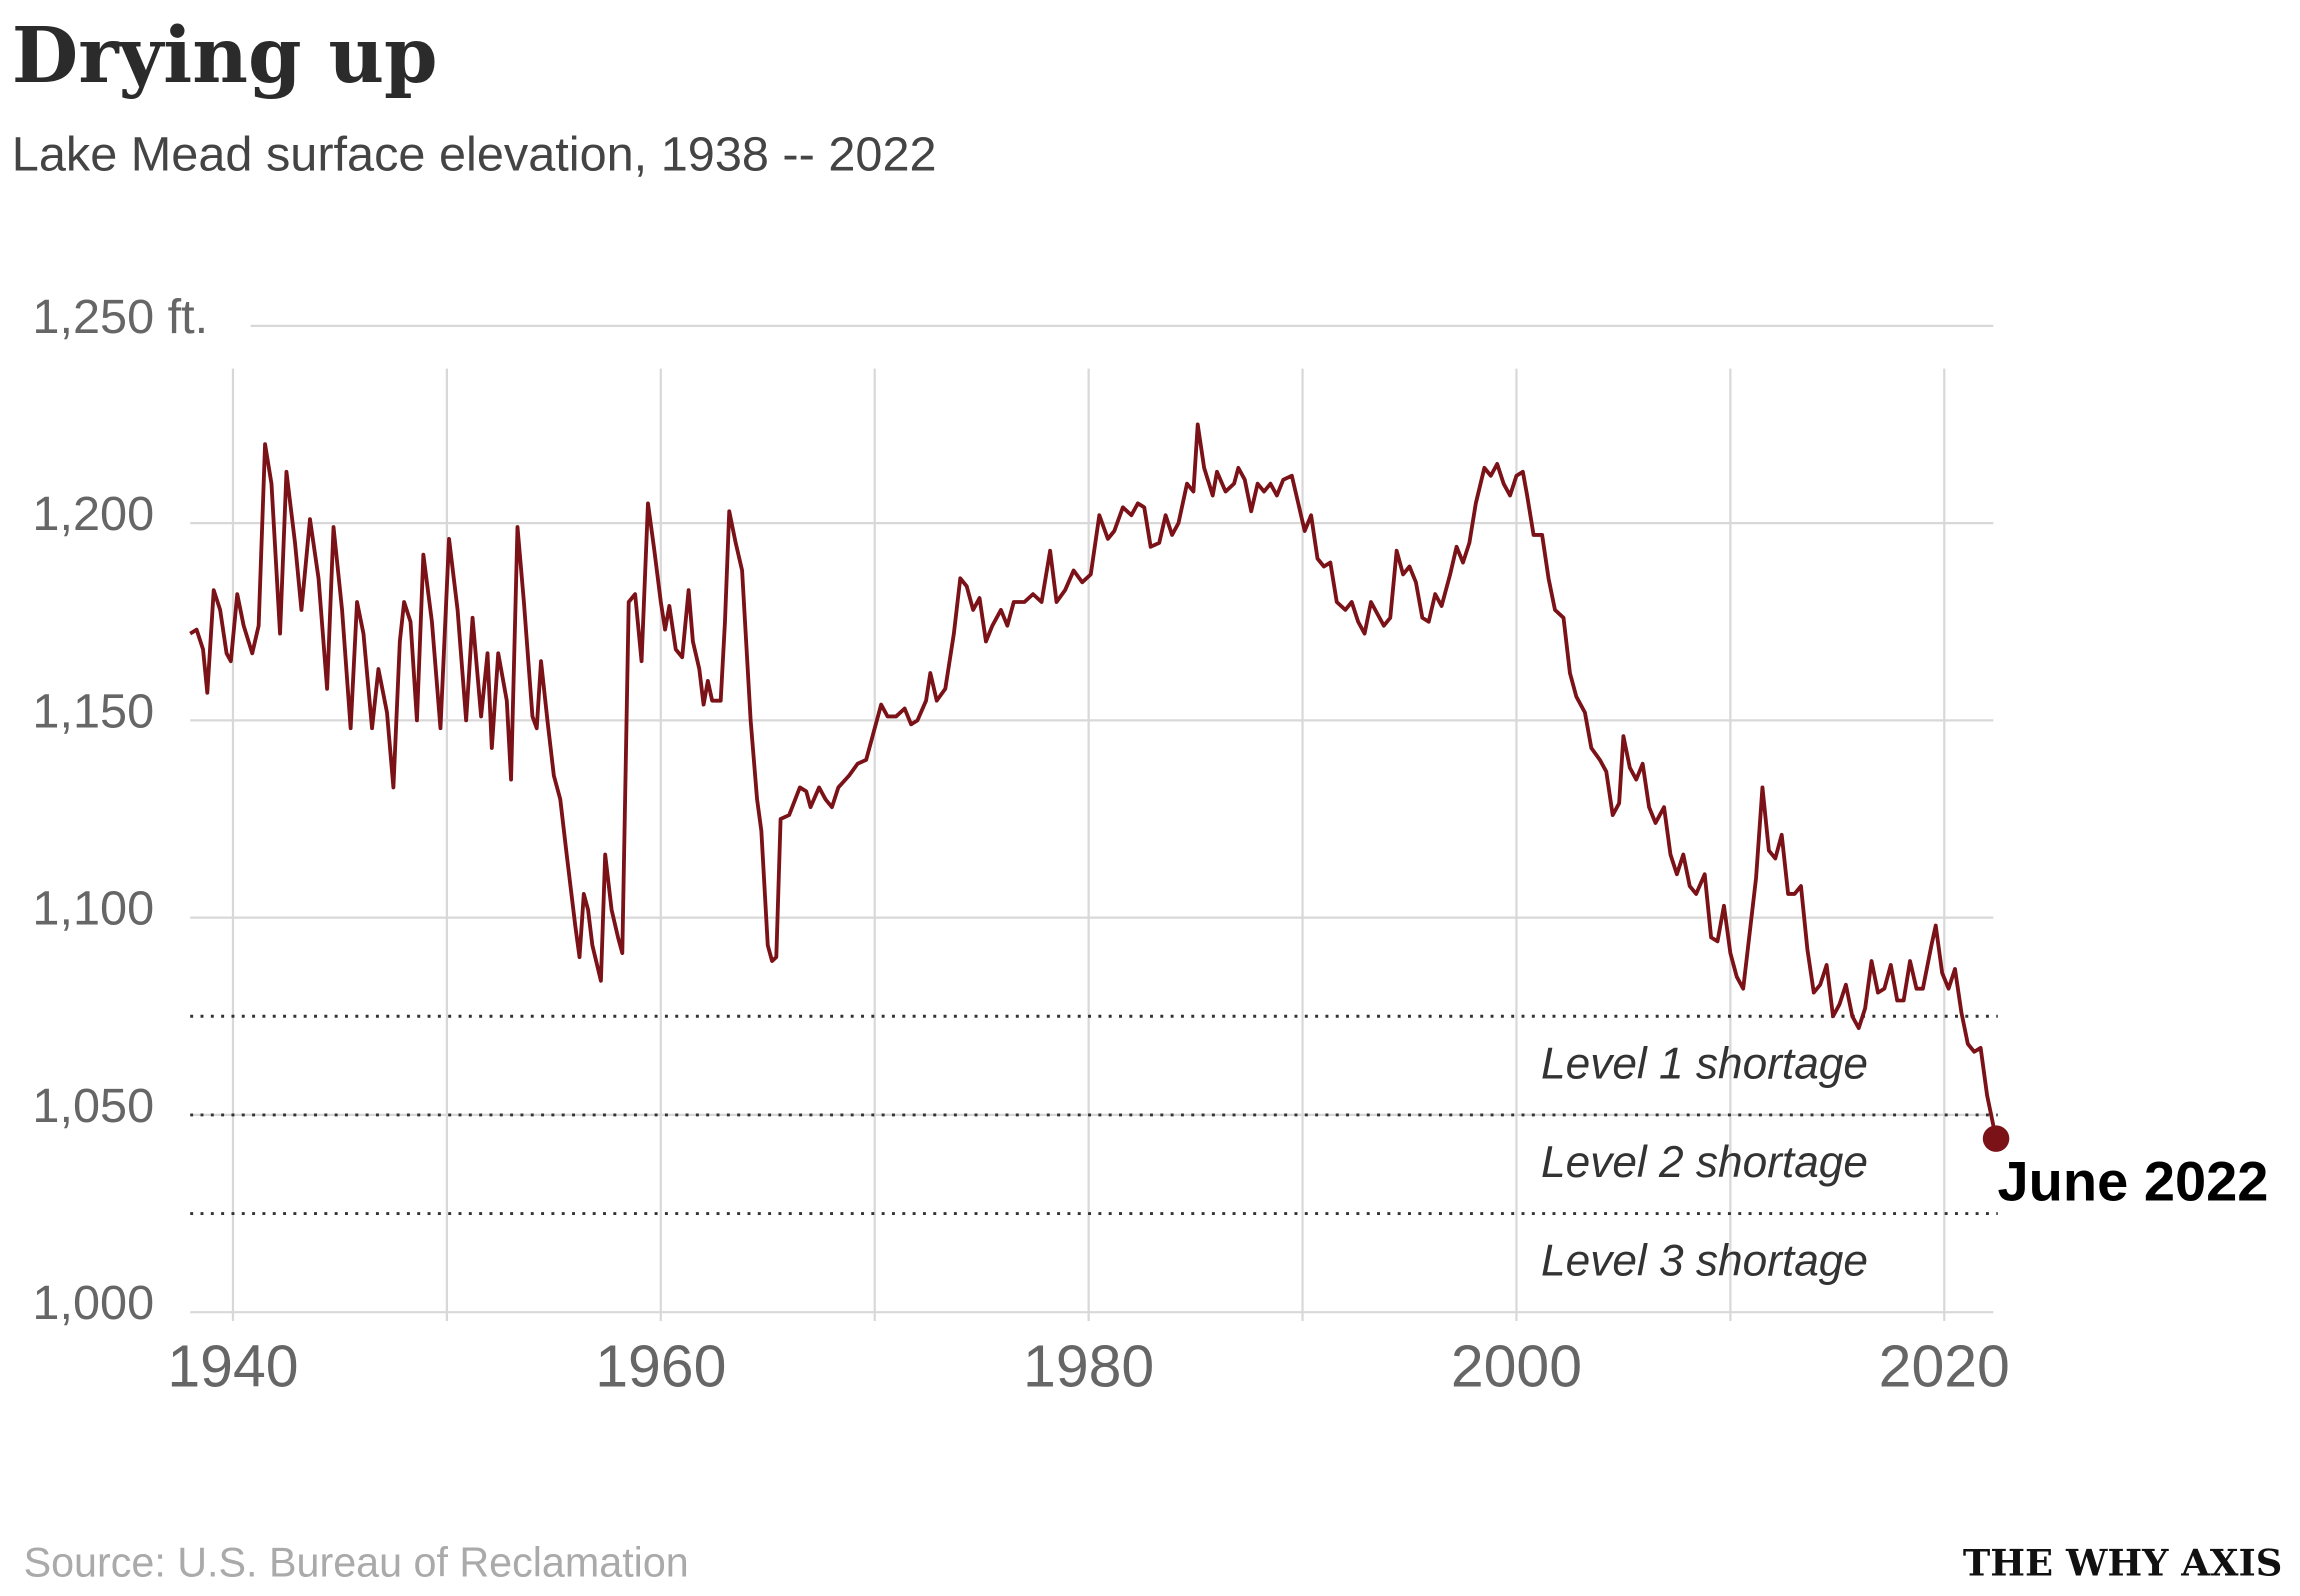  Describe the element at coordinates (660, 1367) in the screenshot. I see `x-tick-label: 1960` at that location.